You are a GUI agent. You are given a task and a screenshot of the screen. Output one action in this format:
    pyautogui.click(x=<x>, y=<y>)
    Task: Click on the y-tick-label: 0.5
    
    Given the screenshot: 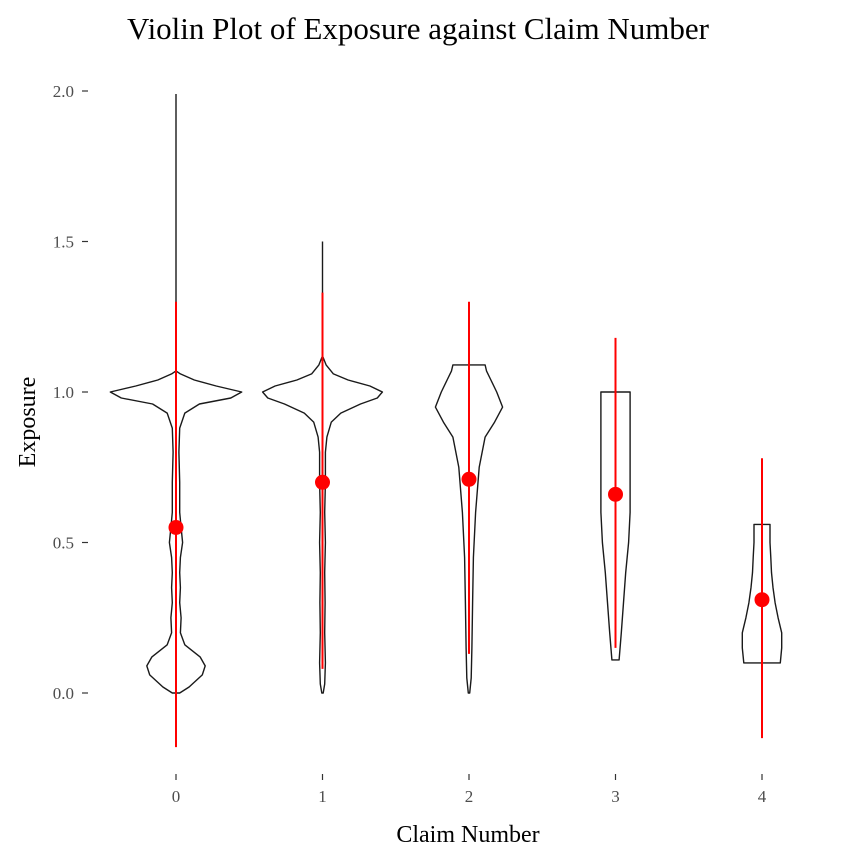 What is the action you would take?
    pyautogui.click(x=63, y=543)
    